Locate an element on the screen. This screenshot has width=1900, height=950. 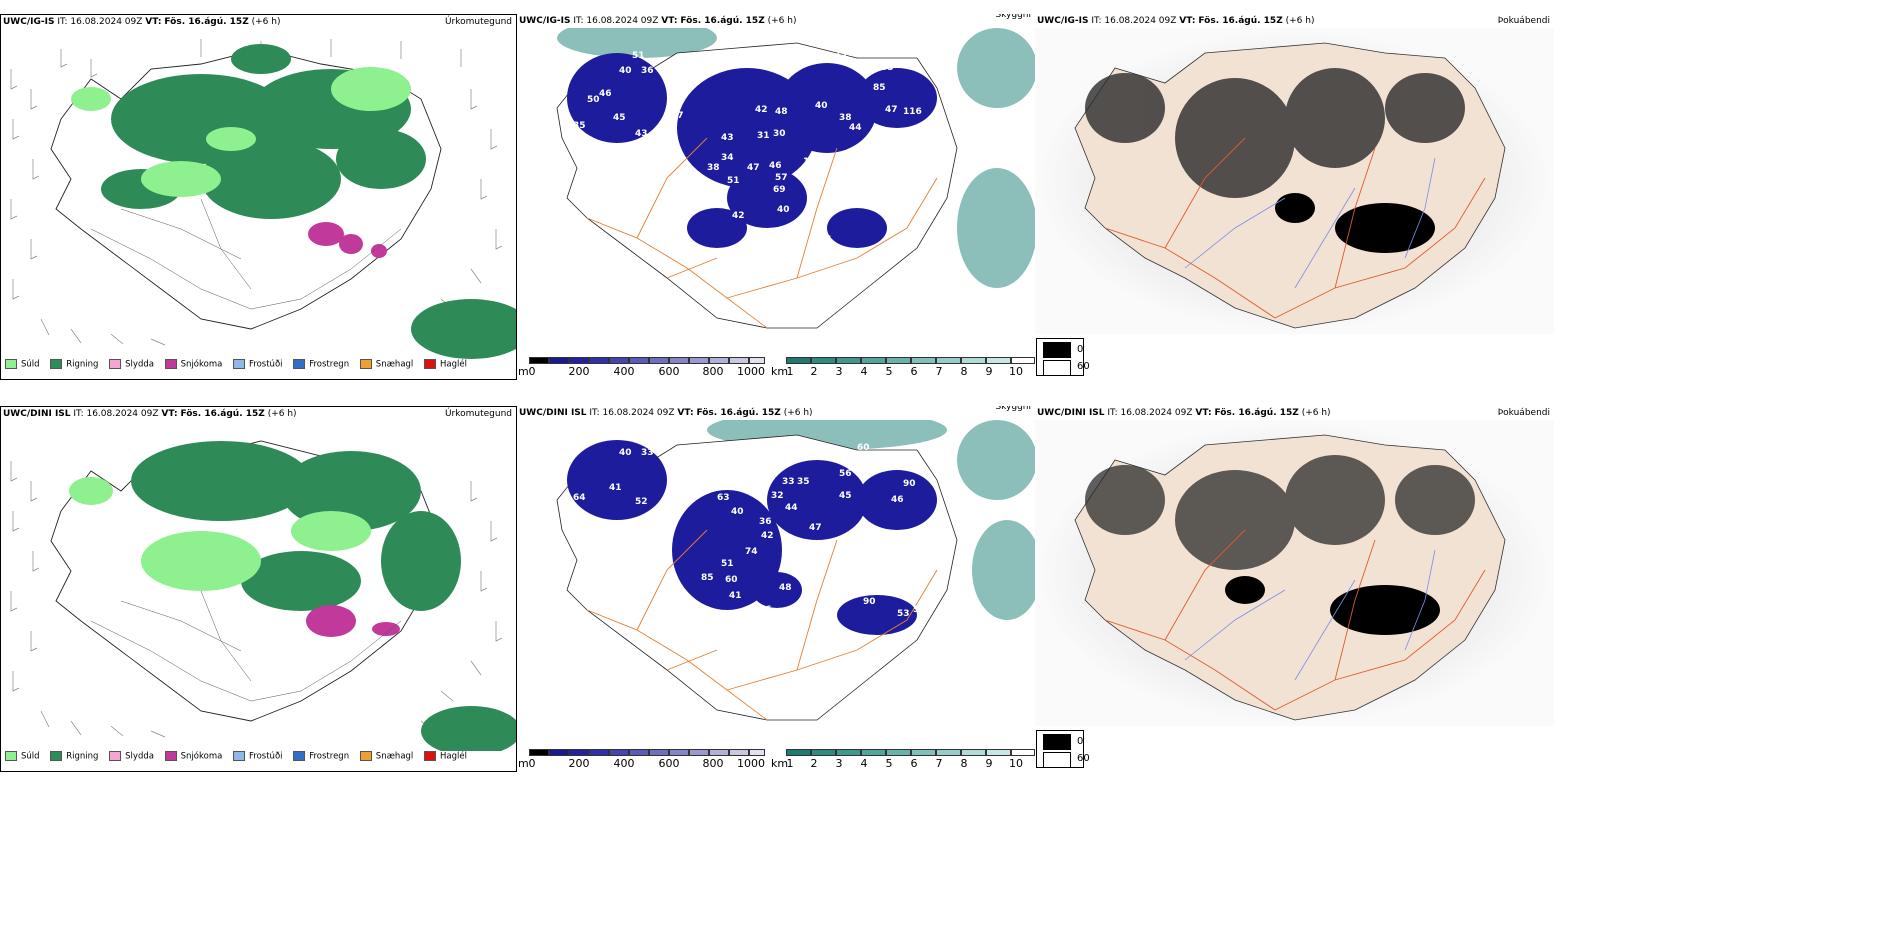
cloud-label: 33 is located at coordinates (887, 68).